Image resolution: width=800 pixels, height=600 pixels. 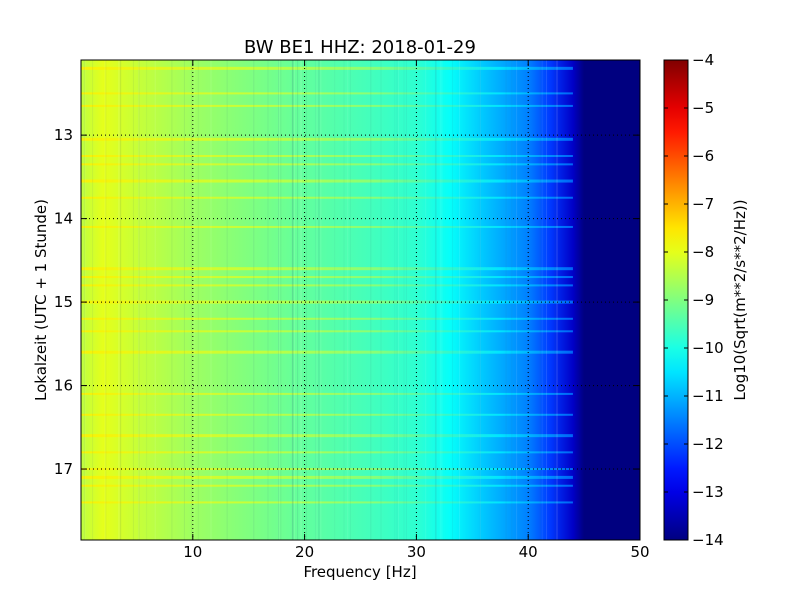 I want to click on x-tick-label: 40, so click(x=528, y=552).